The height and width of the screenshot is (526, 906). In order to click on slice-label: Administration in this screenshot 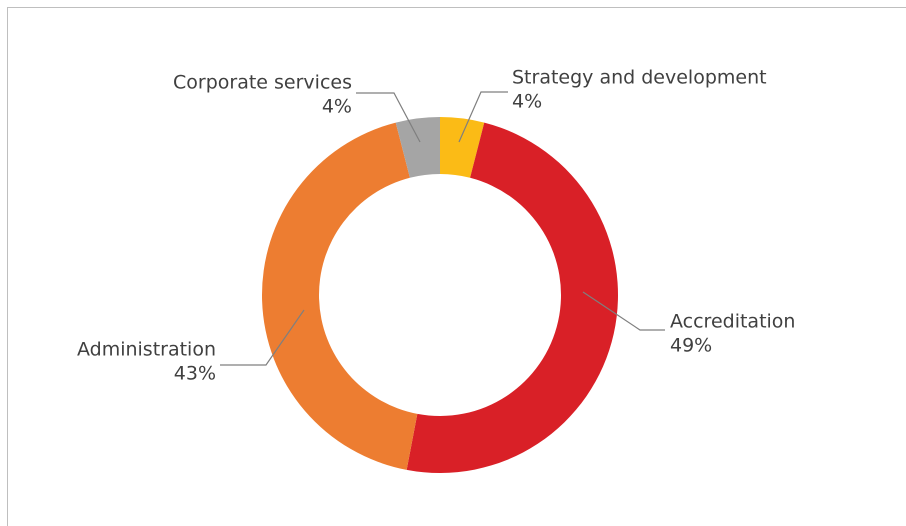, I will do `click(146, 350)`.